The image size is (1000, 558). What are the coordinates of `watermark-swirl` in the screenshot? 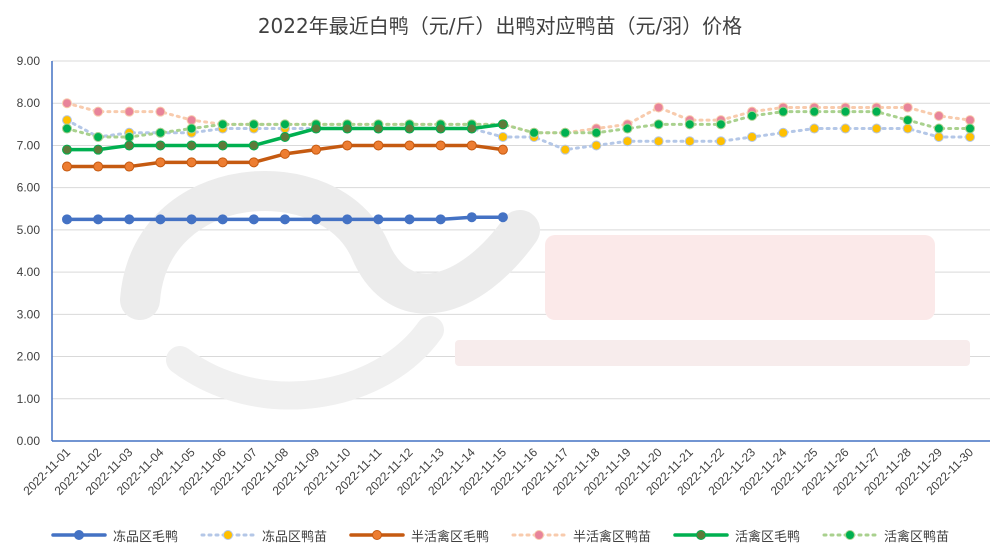 It's located at (330, 245).